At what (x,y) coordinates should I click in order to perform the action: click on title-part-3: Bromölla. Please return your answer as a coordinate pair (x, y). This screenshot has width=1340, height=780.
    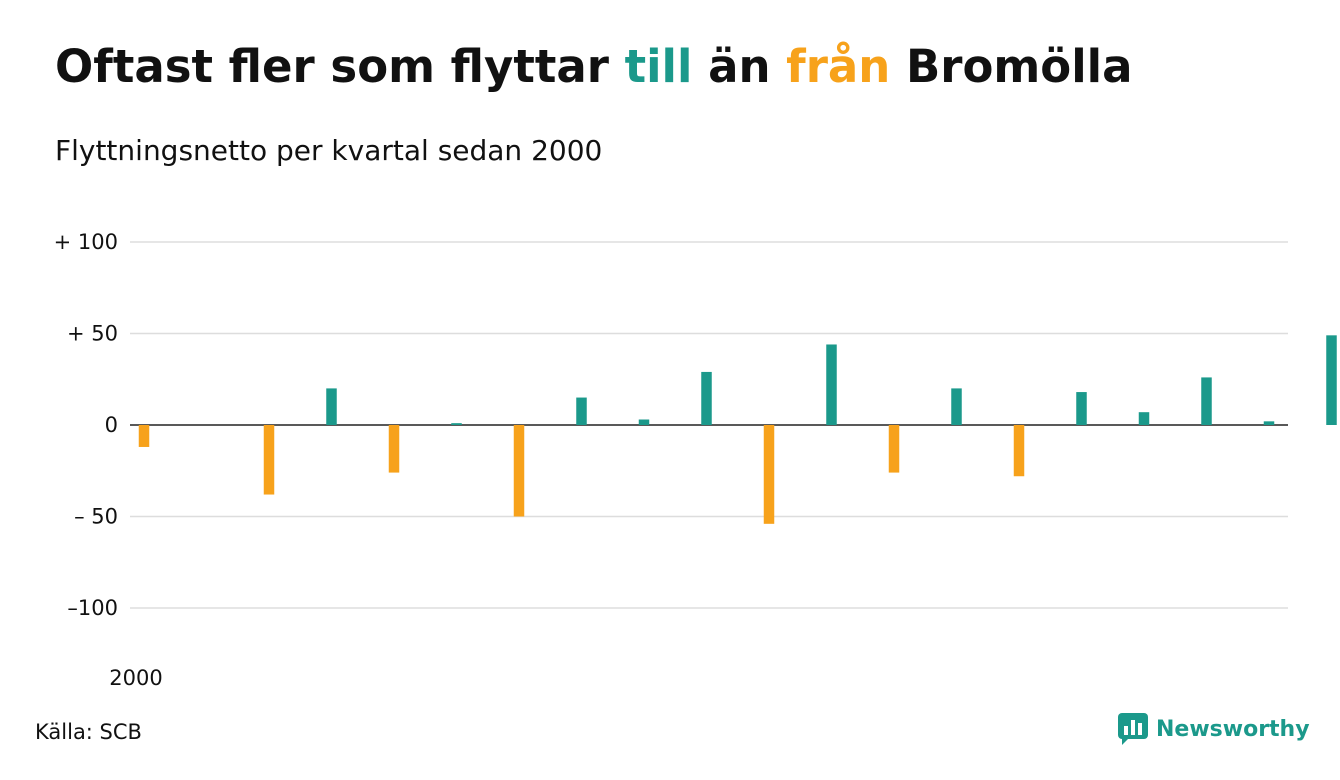
    Looking at the image, I should click on (1011, 66).